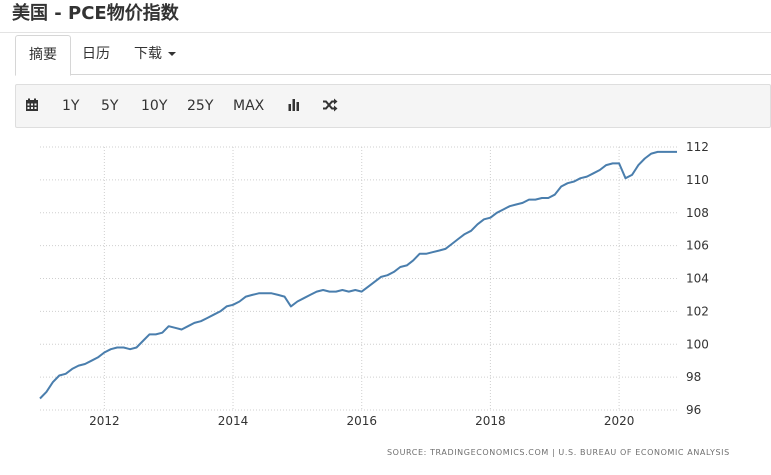 The height and width of the screenshot is (475, 771). What do you see at coordinates (697, 311) in the screenshot?
I see `y-tick-label: 102` at bounding box center [697, 311].